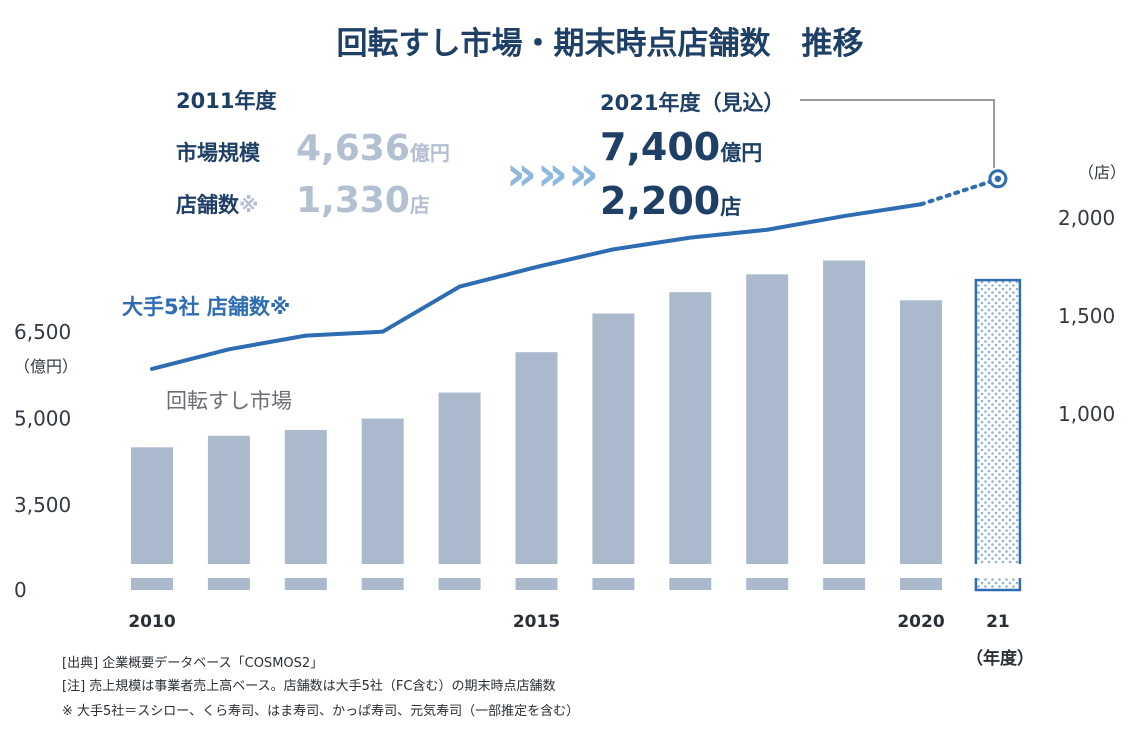  Describe the element at coordinates (955, 193) in the screenshot. I see `line-estimate-dotted` at that location.